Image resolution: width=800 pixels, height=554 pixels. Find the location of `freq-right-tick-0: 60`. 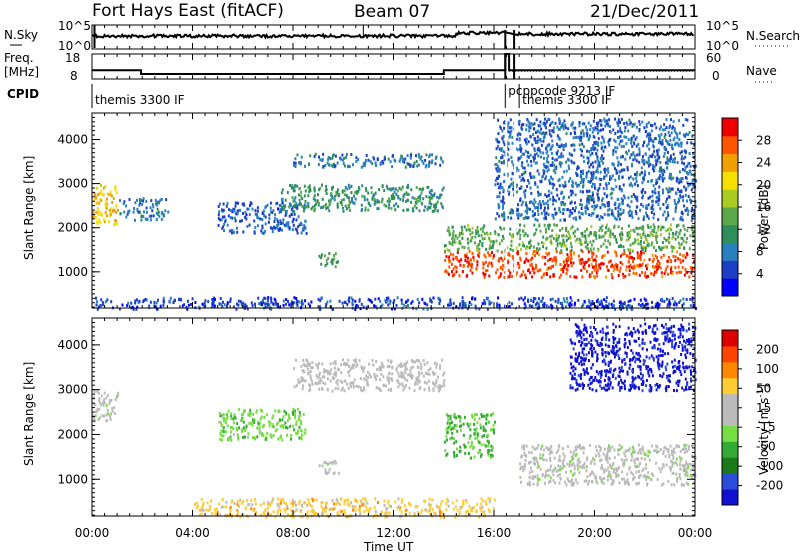

freq-right-tick-0: 60 is located at coordinates (713, 58).